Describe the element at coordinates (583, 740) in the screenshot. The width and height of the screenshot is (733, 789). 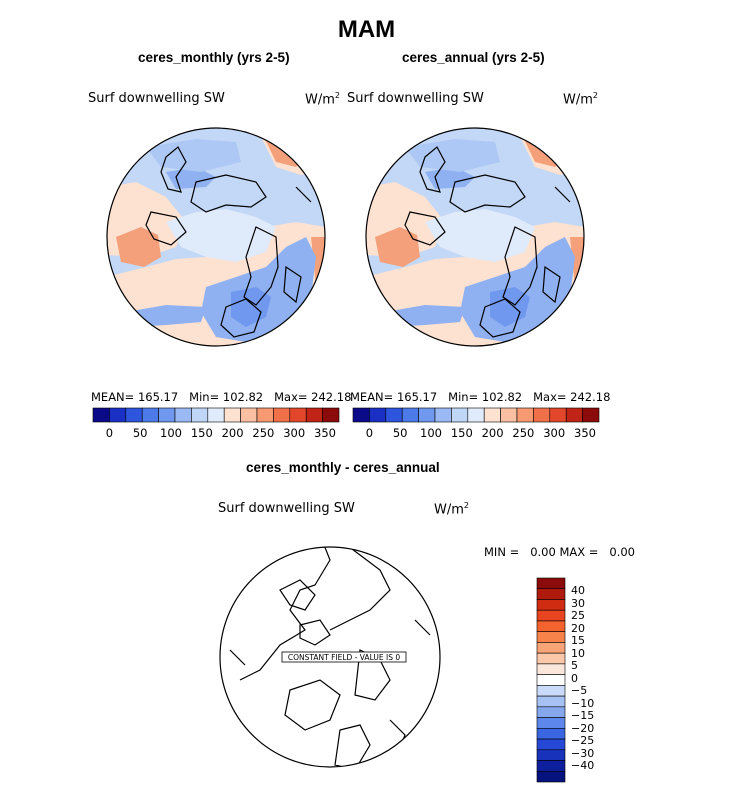
I see `colorbar-tick-label: −25` at that location.